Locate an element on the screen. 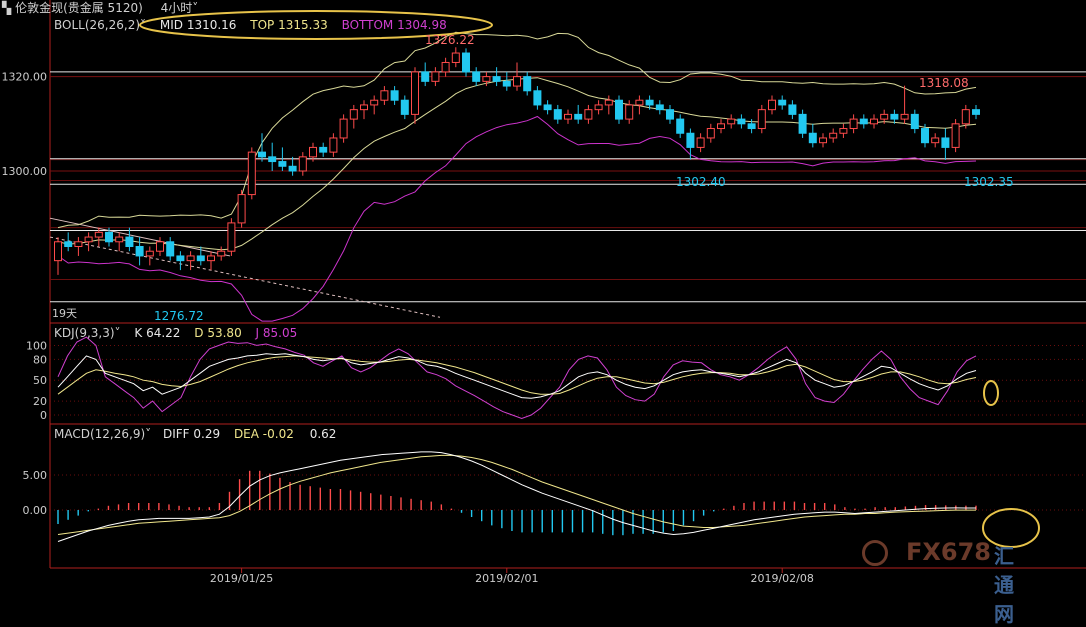 This screenshot has height=627, width=1086. macd-params: MACD(12,26,9) is located at coordinates (100, 434).